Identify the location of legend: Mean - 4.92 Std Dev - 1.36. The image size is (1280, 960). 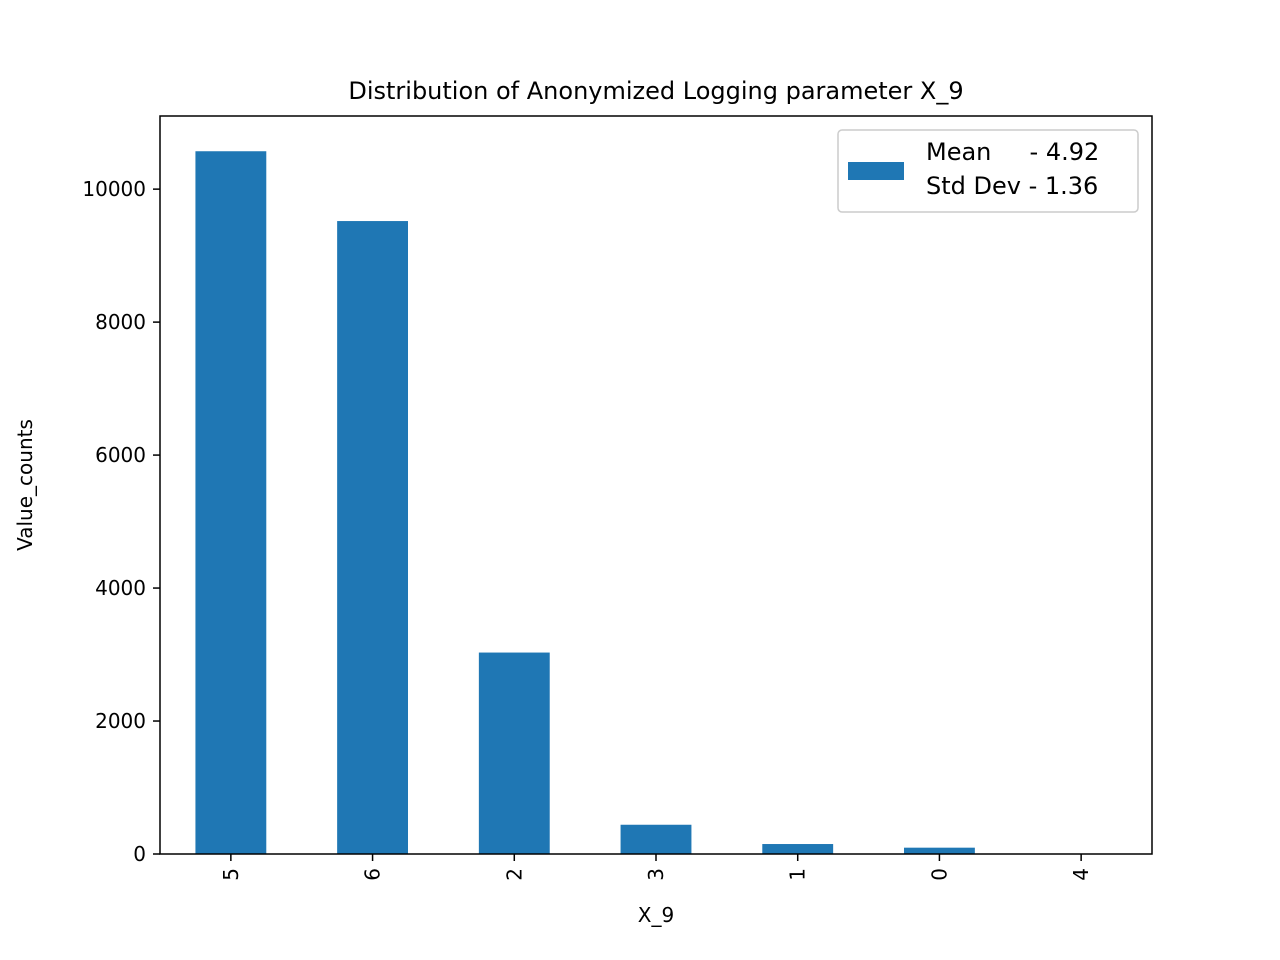
(988, 171).